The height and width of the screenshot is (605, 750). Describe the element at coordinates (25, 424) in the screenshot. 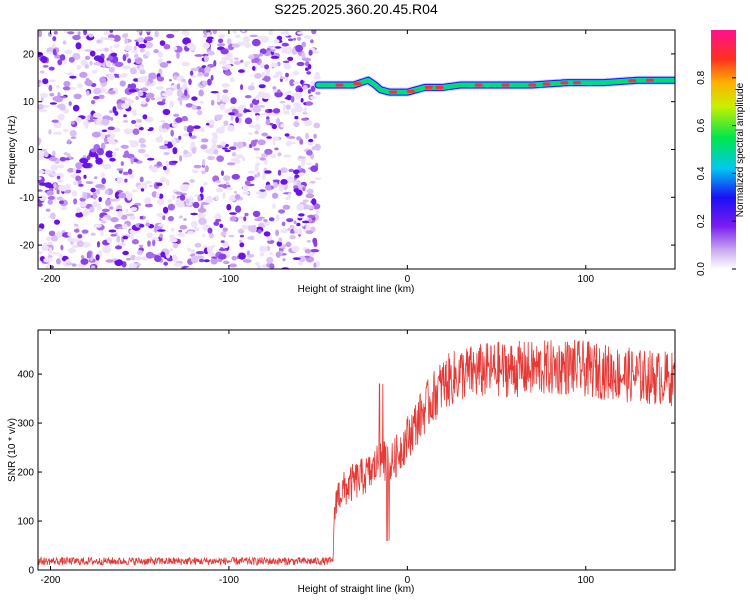

I see `y-tick-label: 300` at that location.